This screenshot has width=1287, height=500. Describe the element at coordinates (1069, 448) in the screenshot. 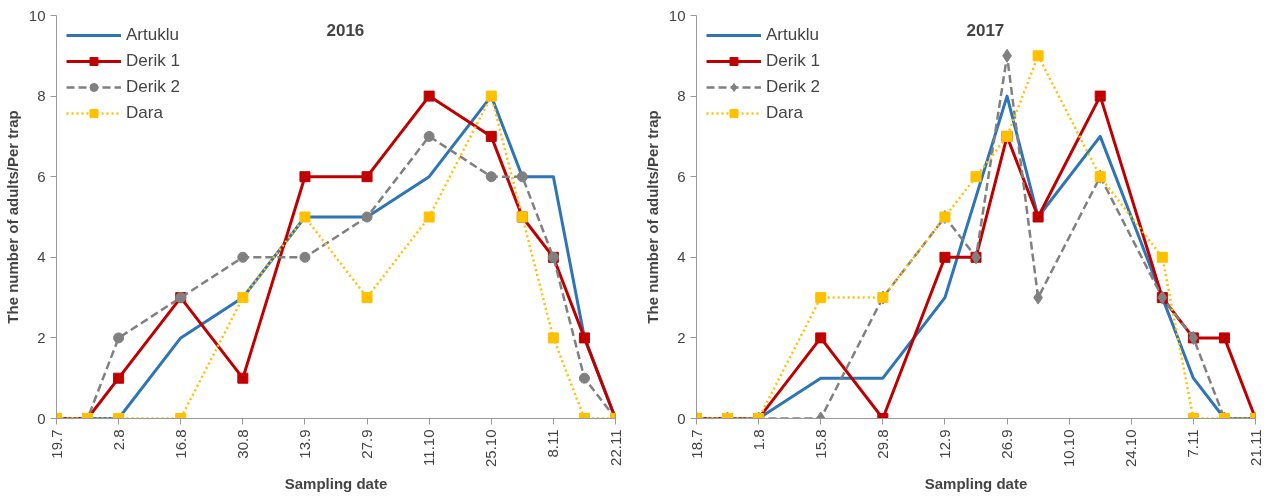

I see `x-tick-label: 10.10` at that location.